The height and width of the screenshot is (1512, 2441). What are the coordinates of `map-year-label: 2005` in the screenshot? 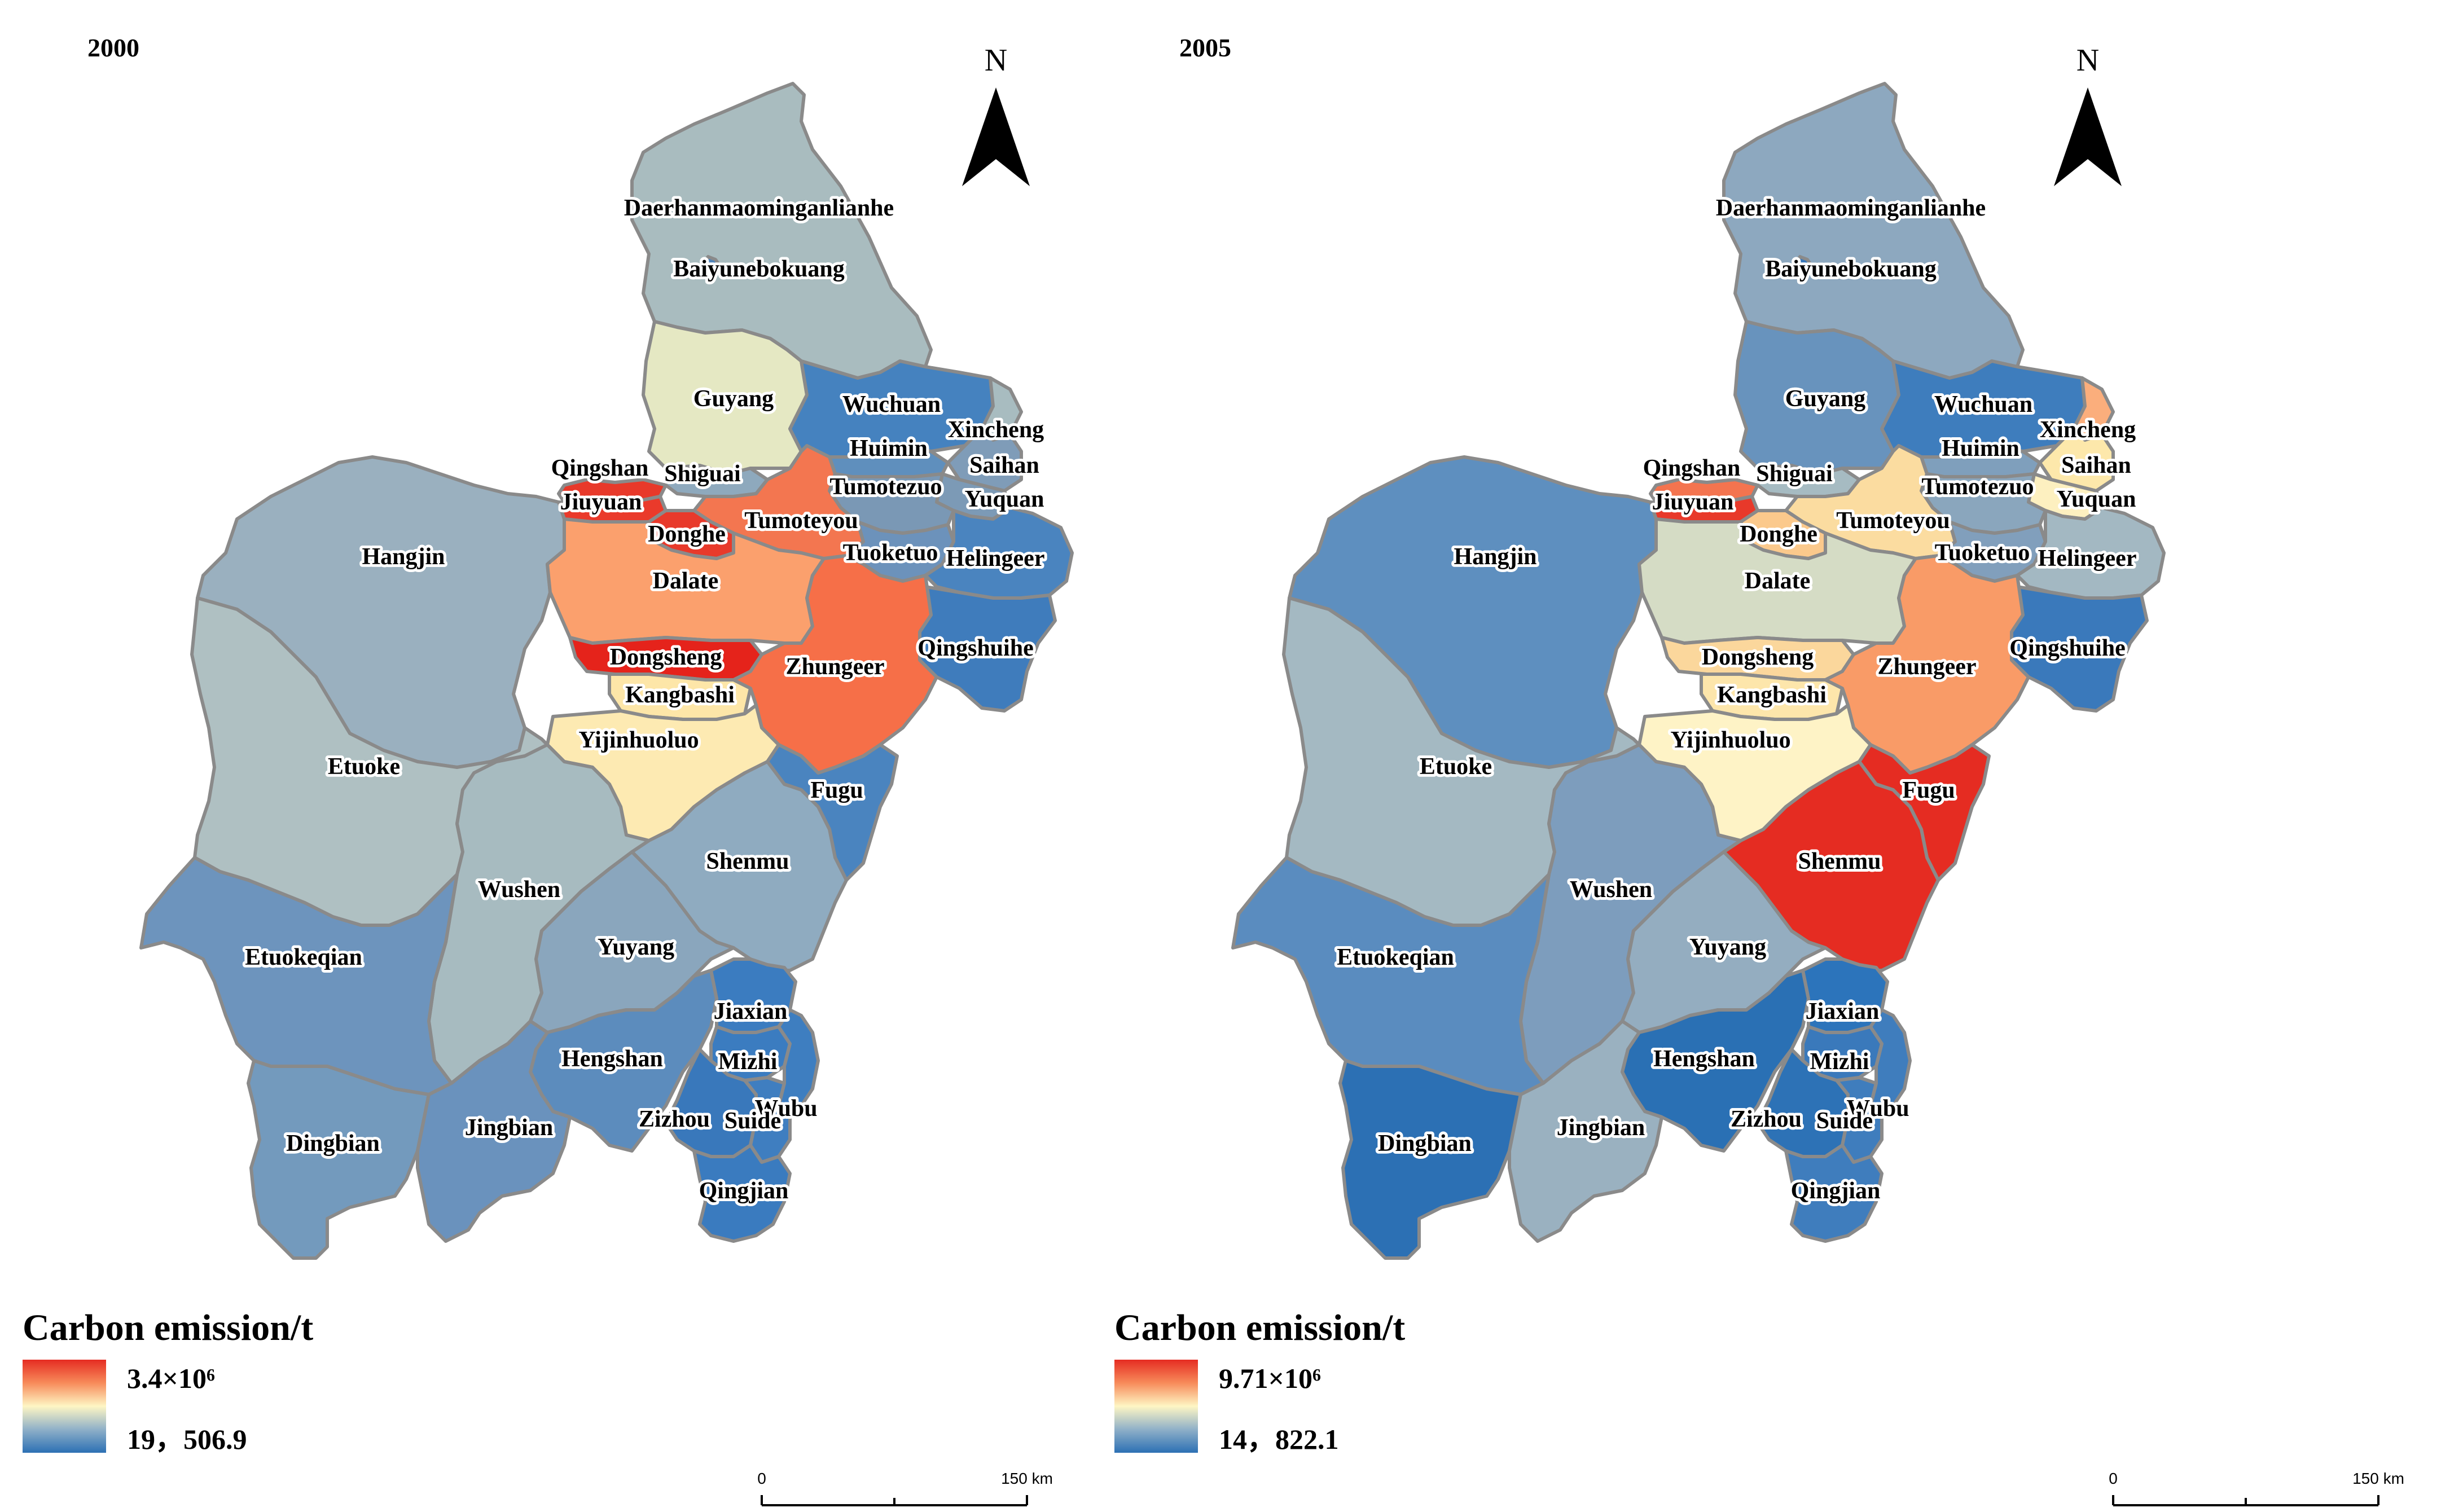 It's located at (1205, 48).